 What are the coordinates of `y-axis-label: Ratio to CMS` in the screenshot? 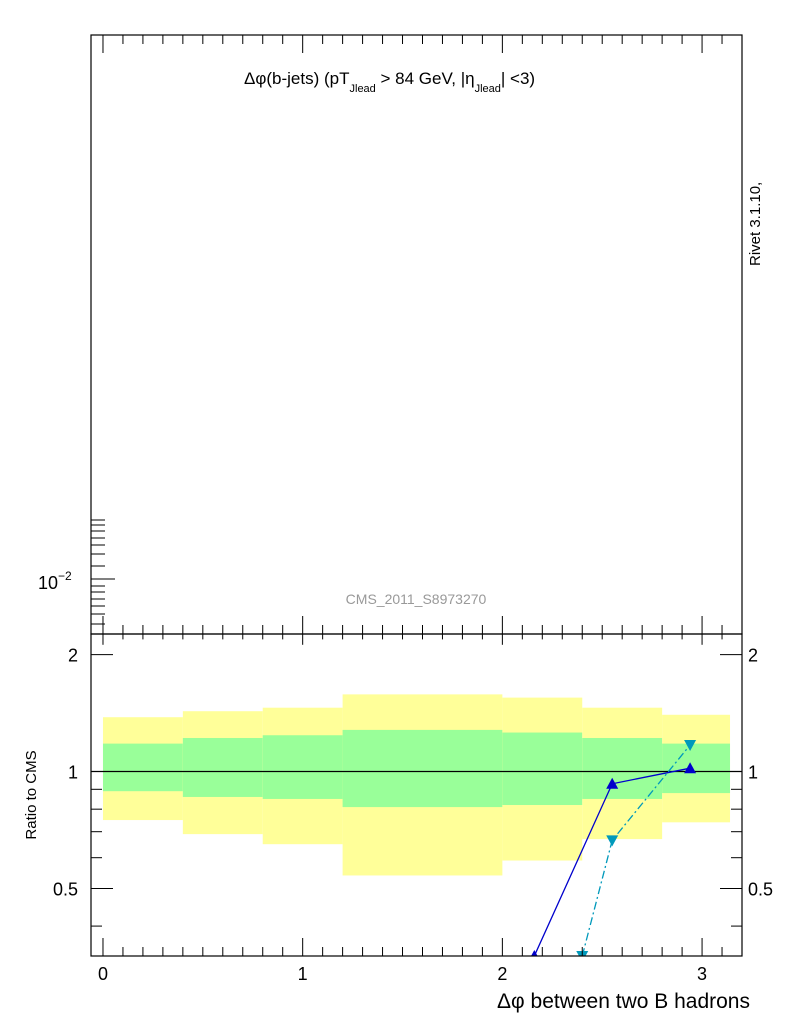 It's located at (31, 794).